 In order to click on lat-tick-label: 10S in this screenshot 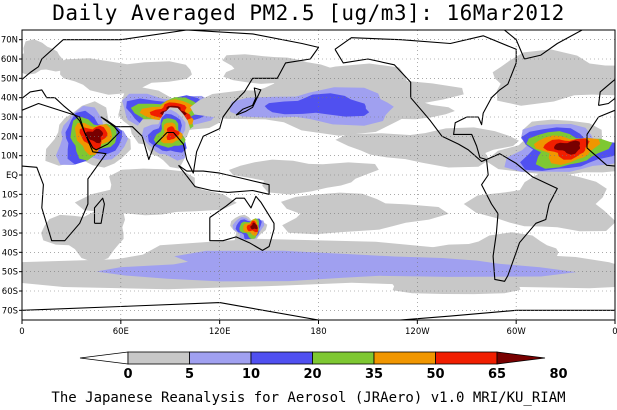, I will do `click(10, 195)`.